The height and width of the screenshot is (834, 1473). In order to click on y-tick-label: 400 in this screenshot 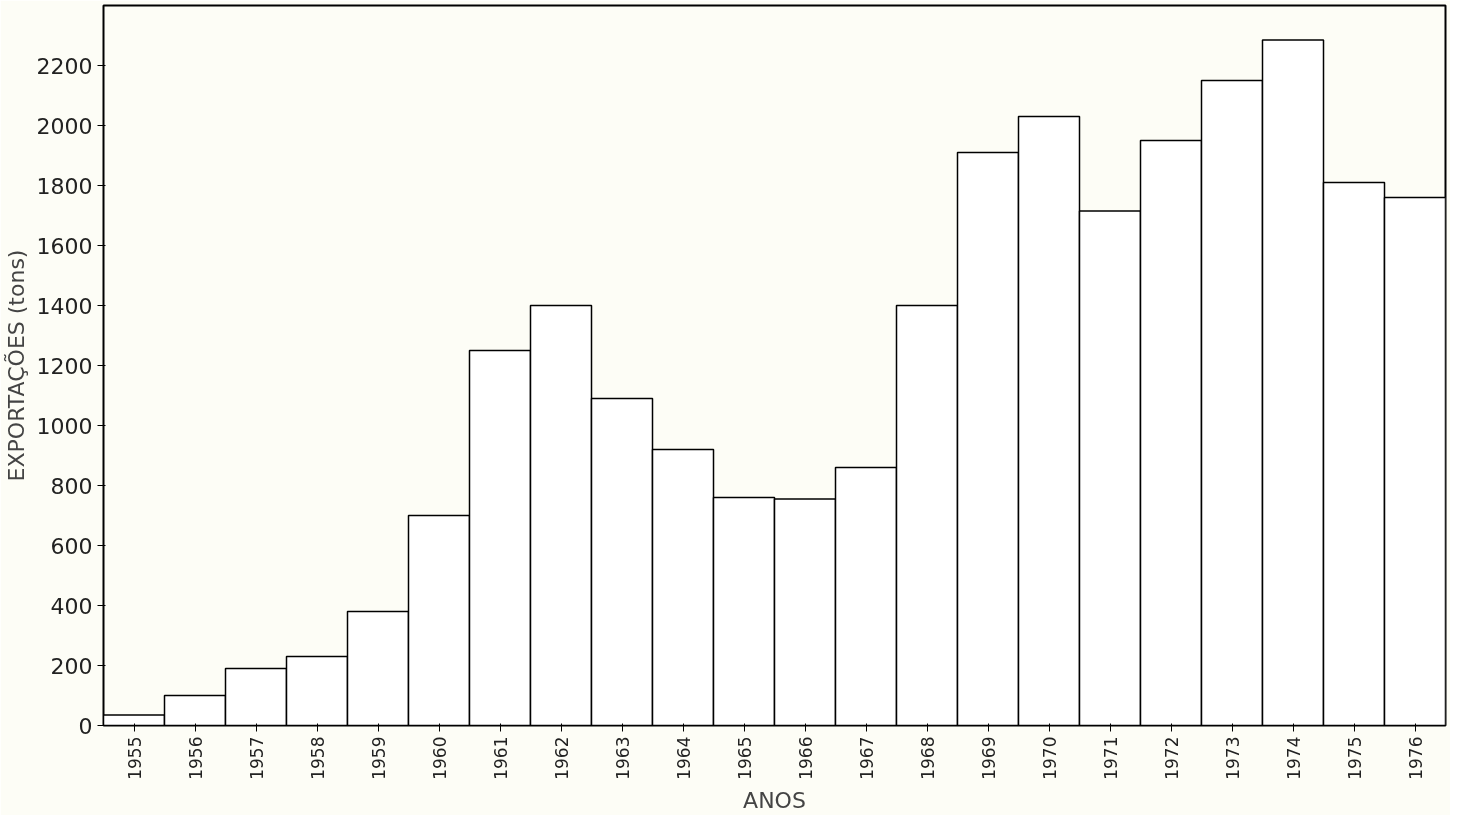, I will do `click(71, 606)`.